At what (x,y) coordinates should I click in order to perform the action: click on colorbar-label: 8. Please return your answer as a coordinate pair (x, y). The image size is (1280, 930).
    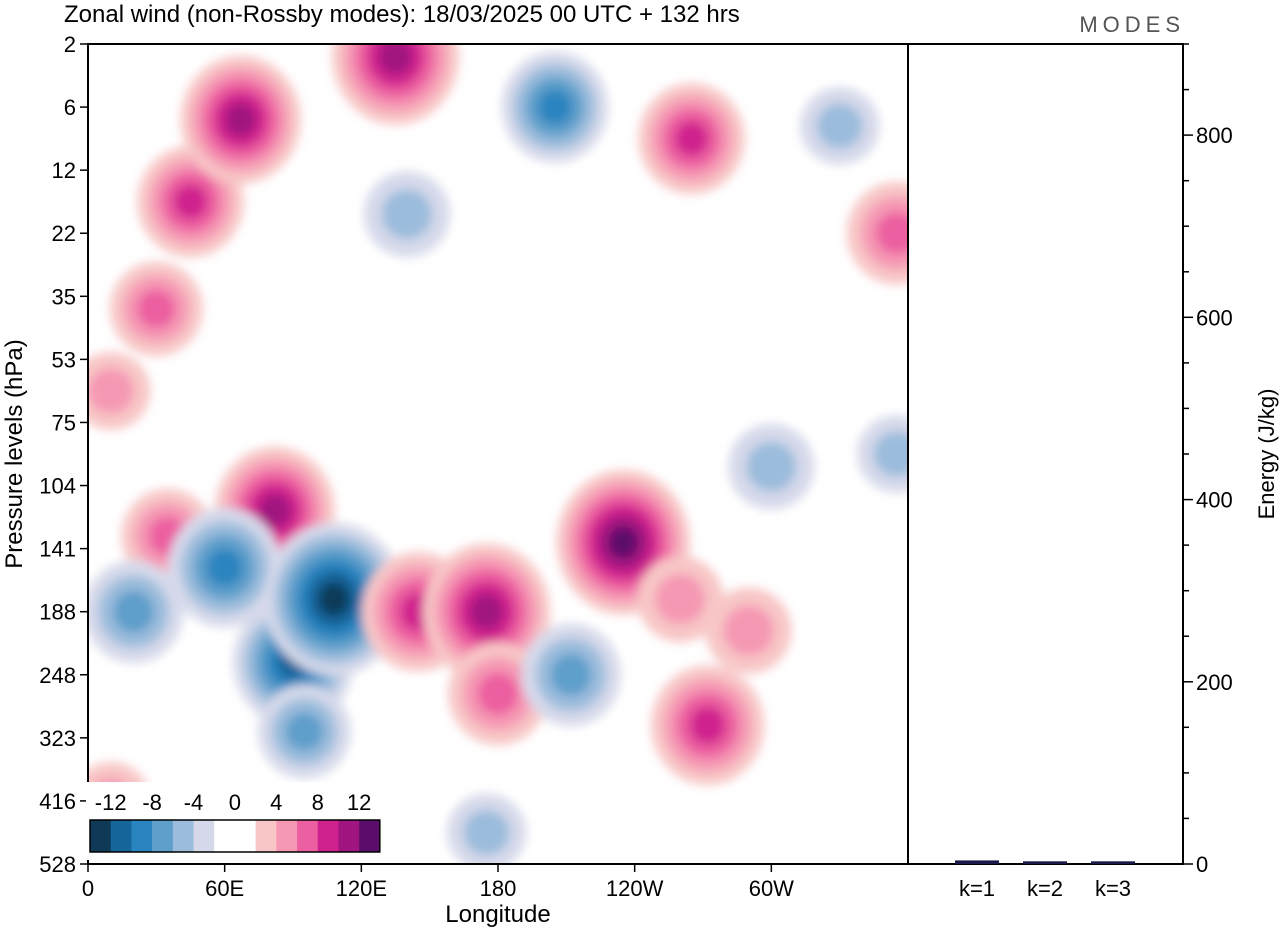
    Looking at the image, I should click on (318, 802).